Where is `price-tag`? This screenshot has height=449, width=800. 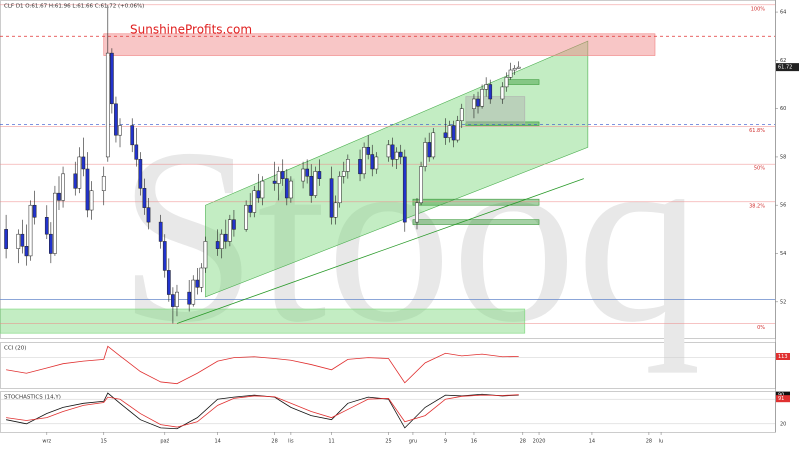 price-tag is located at coordinates (787, 67).